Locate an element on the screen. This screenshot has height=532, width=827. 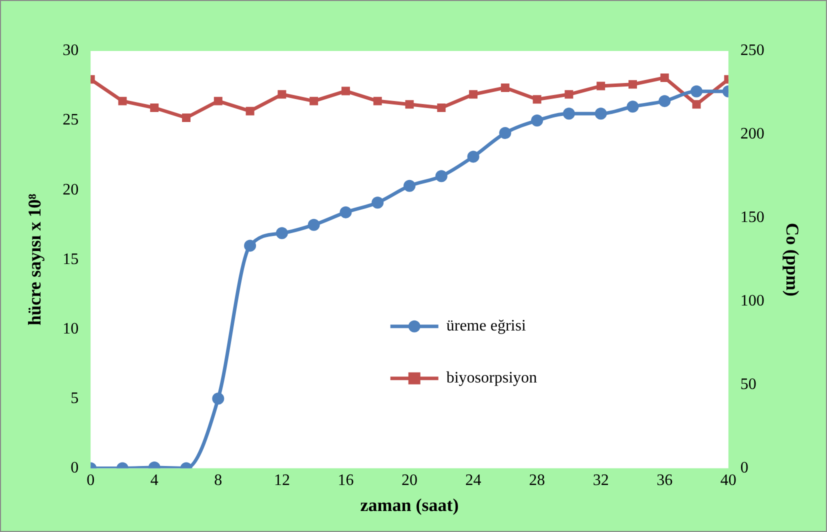
y-tick-label: 10 is located at coordinates (70, 329).